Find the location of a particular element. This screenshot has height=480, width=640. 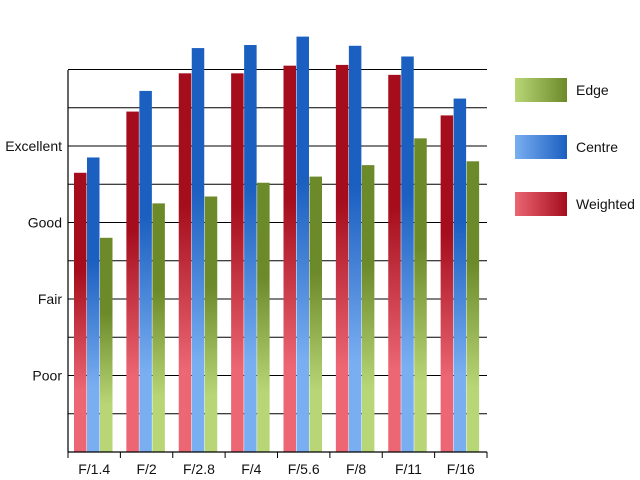

bar-edge-F8 is located at coordinates (368, 308).